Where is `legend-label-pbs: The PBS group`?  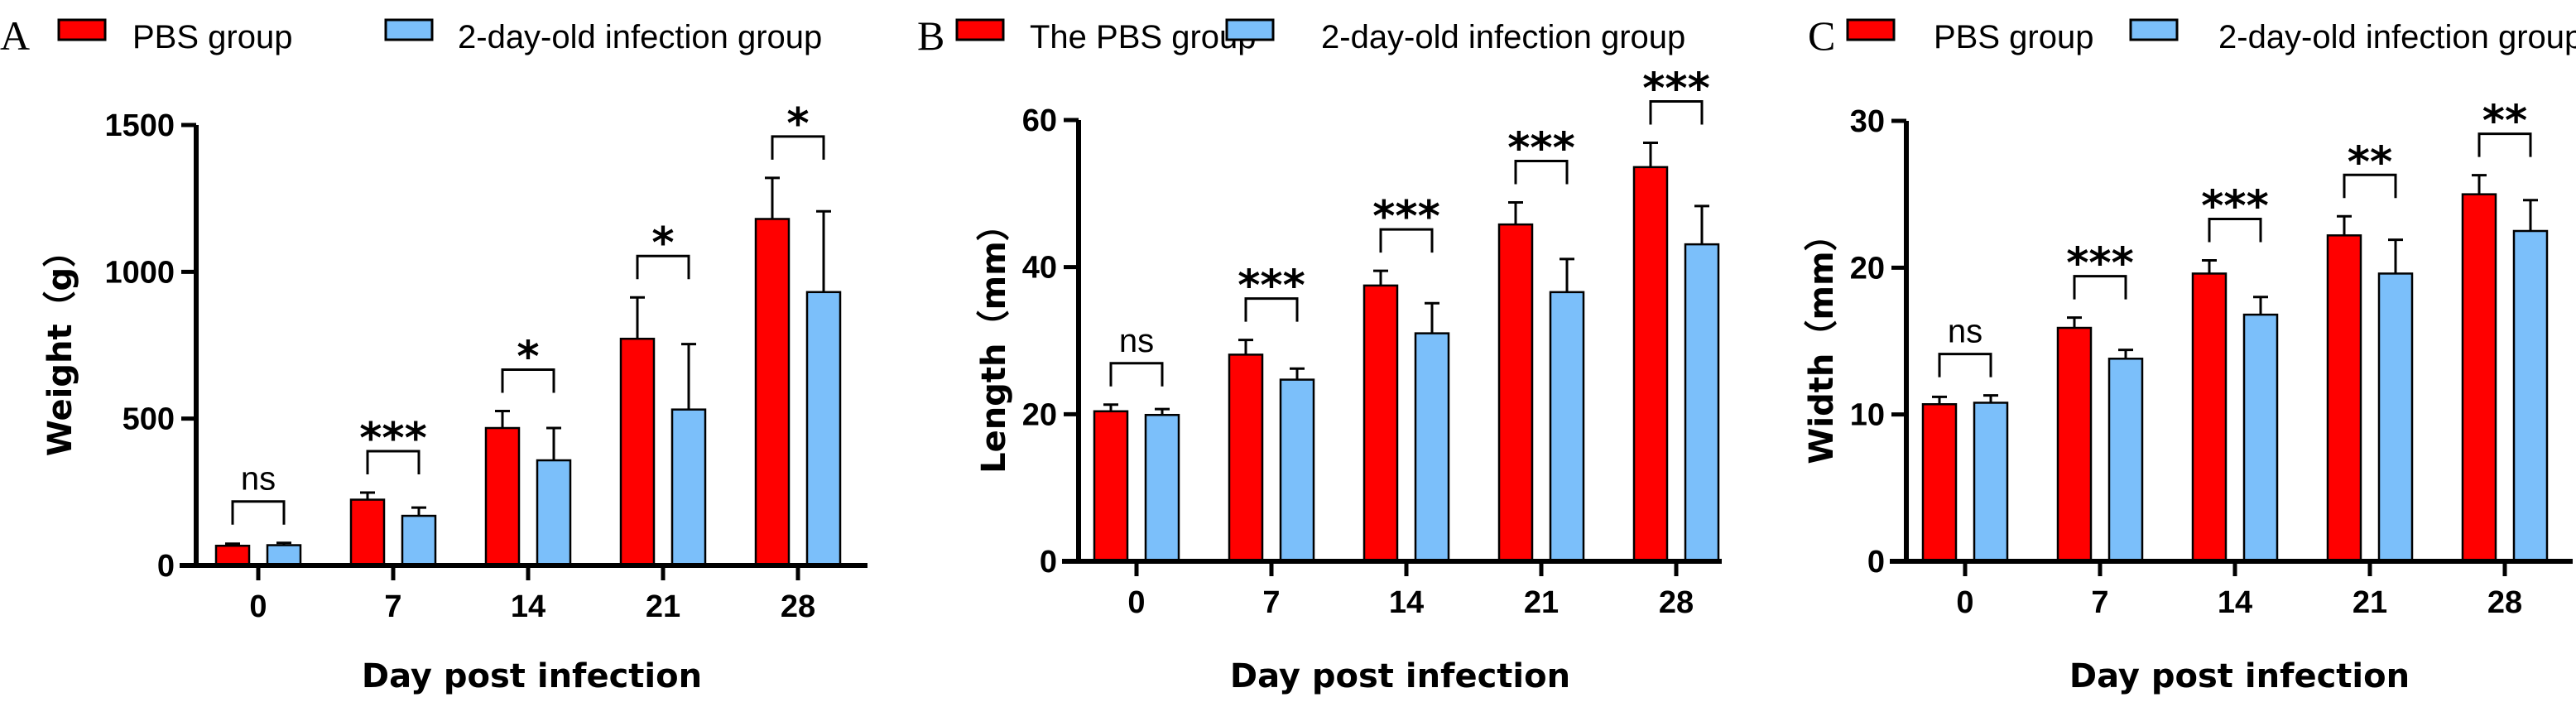 legend-label-pbs: The PBS group is located at coordinates (1143, 37).